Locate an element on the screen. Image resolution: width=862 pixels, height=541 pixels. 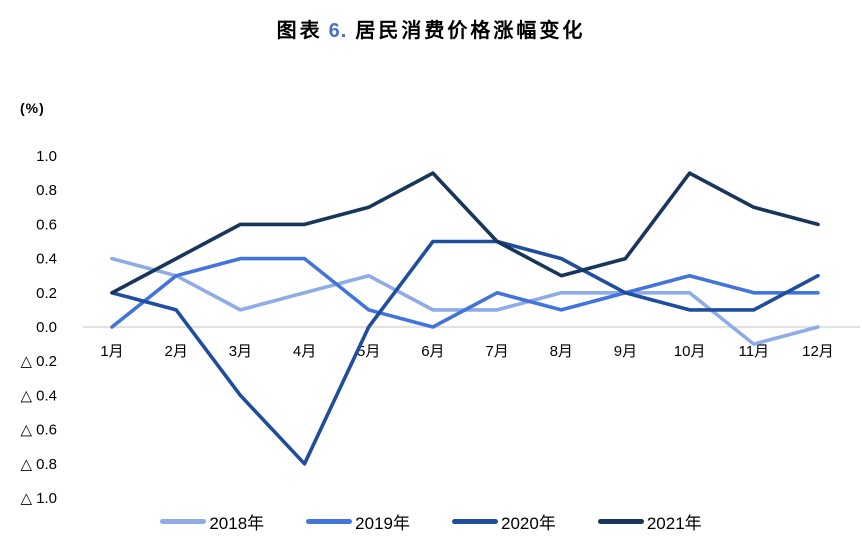
chart-legend: 2018年 2019年 2020年 2021年 is located at coordinates (431, 521).